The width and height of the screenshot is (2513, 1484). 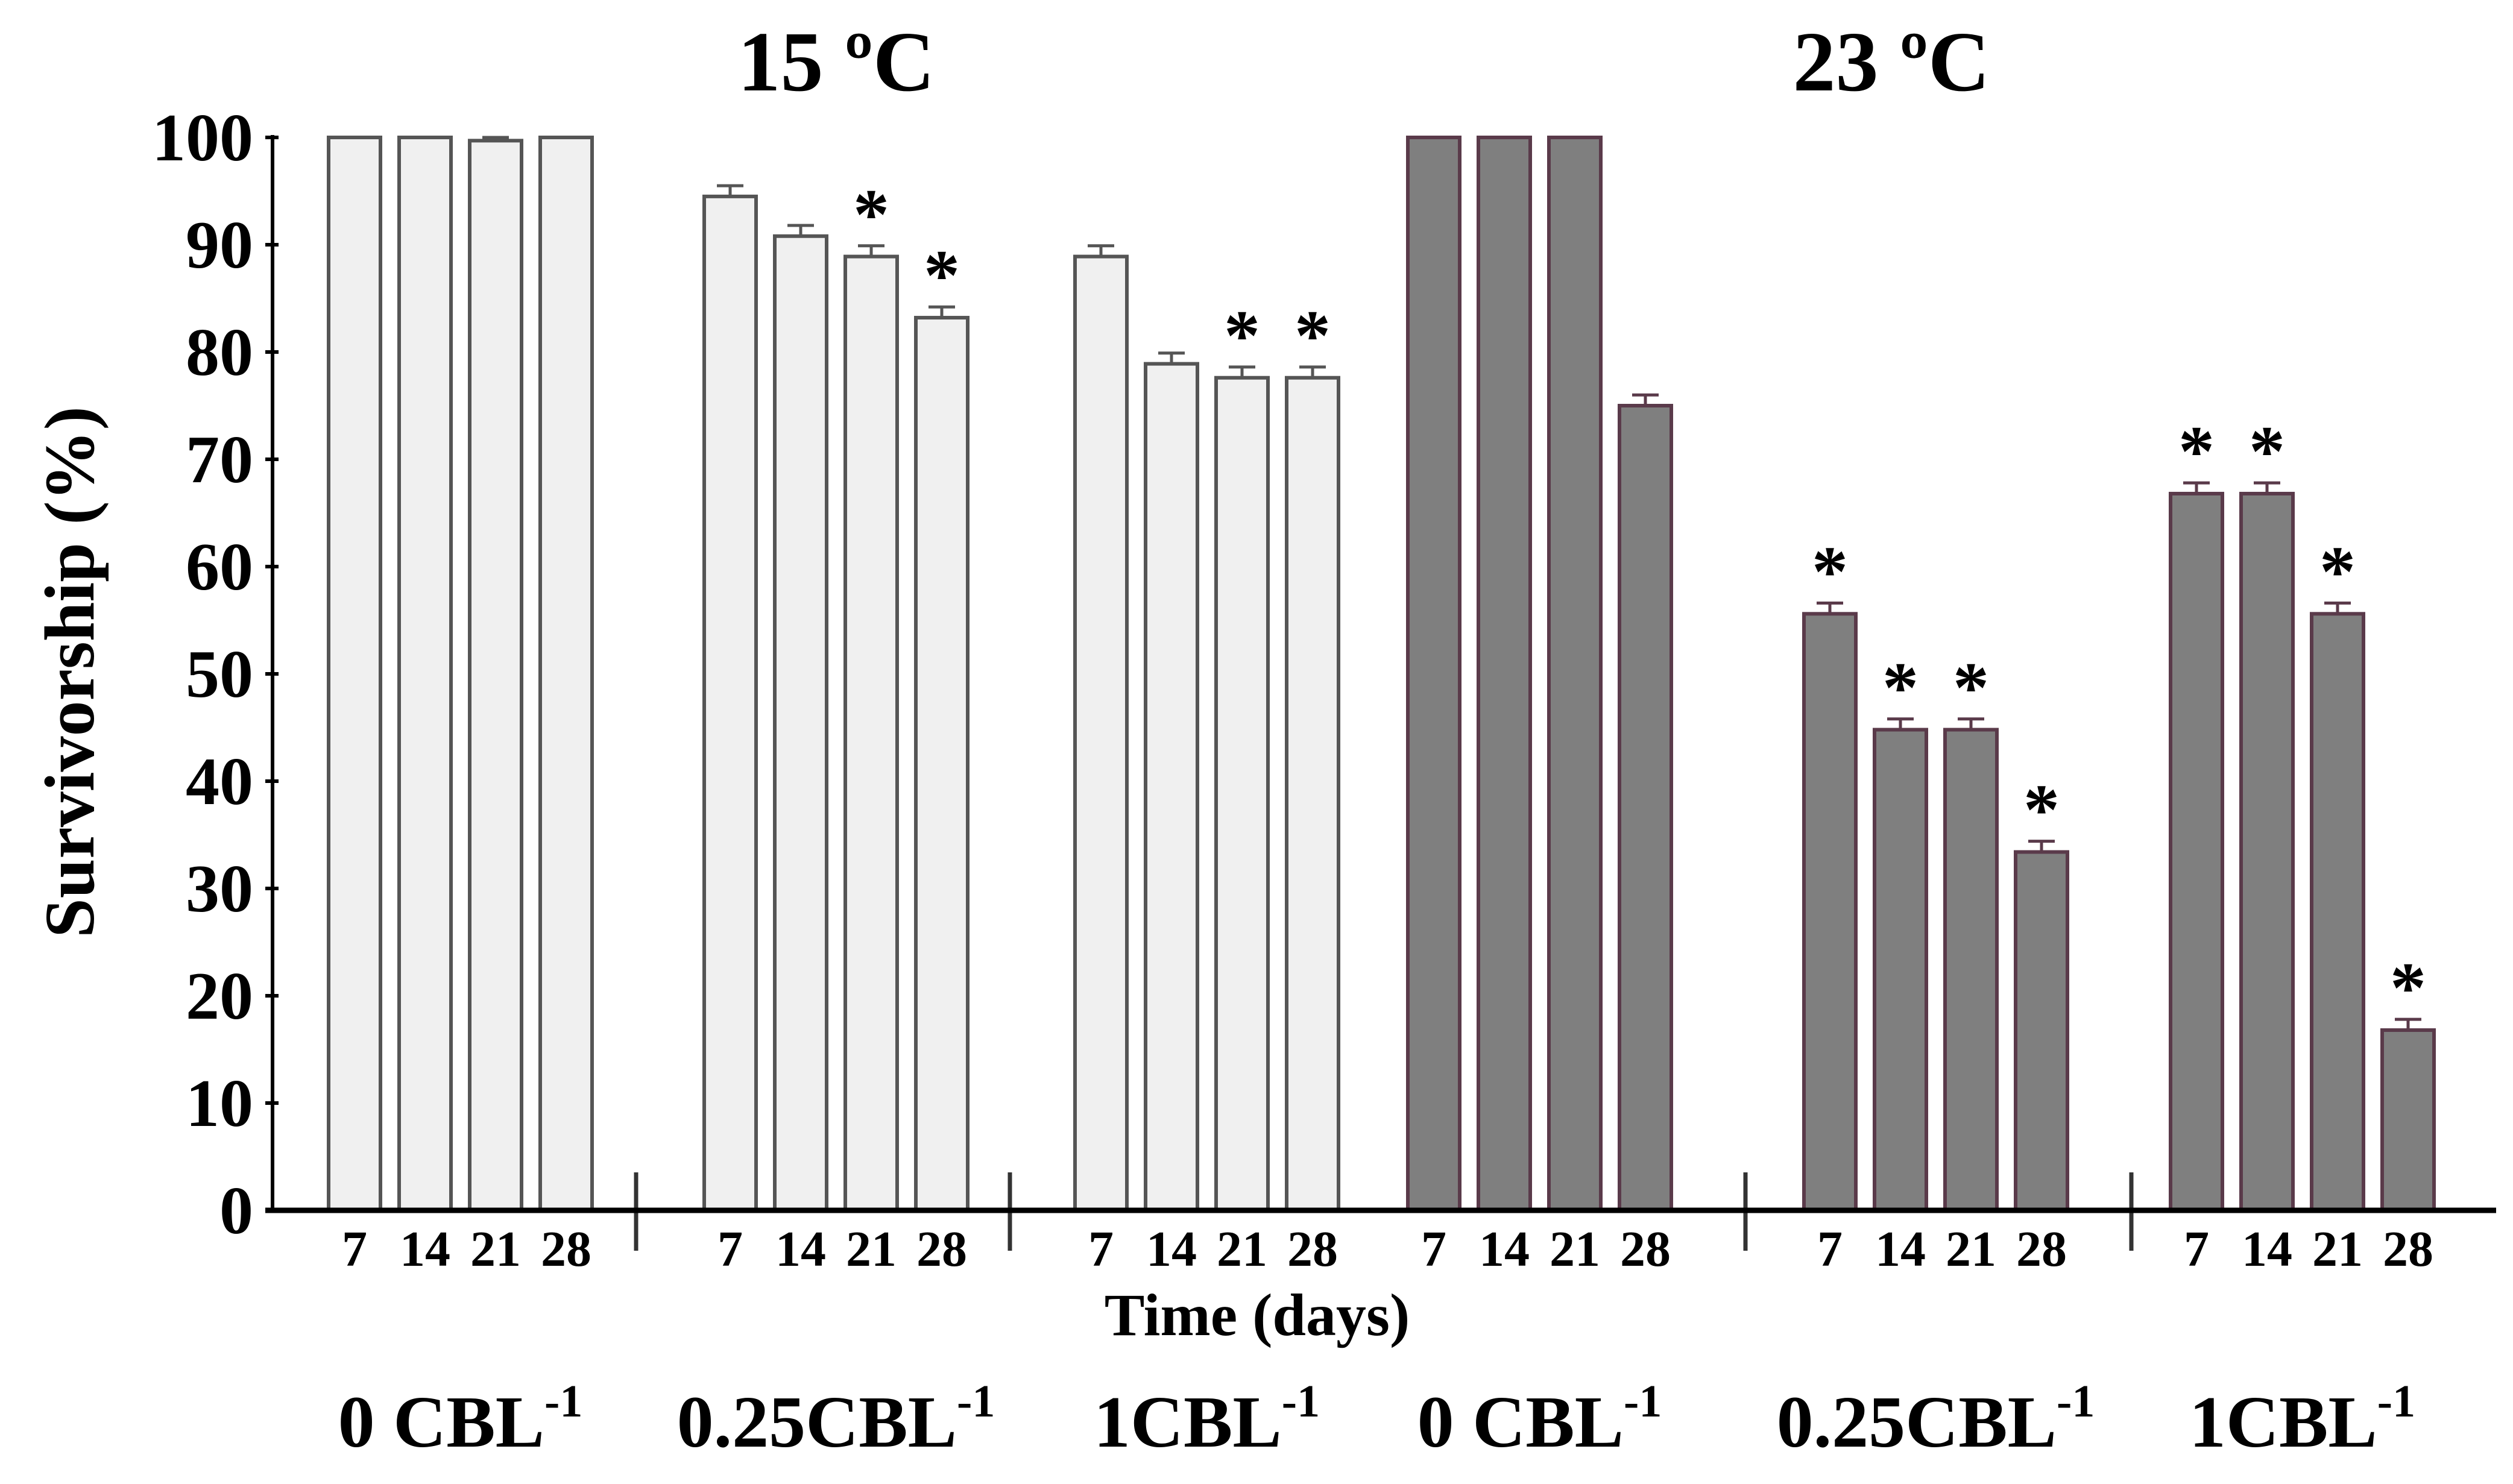 What do you see at coordinates (220, 567) in the screenshot?
I see `y-tick-label: 60` at bounding box center [220, 567].